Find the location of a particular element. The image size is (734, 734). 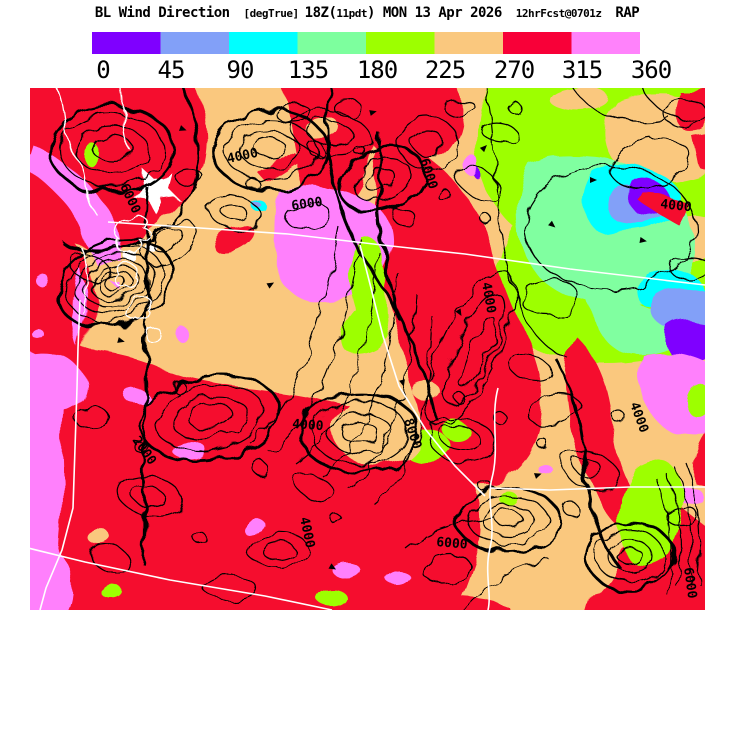

colorbar-tick: 135 is located at coordinates (308, 70).